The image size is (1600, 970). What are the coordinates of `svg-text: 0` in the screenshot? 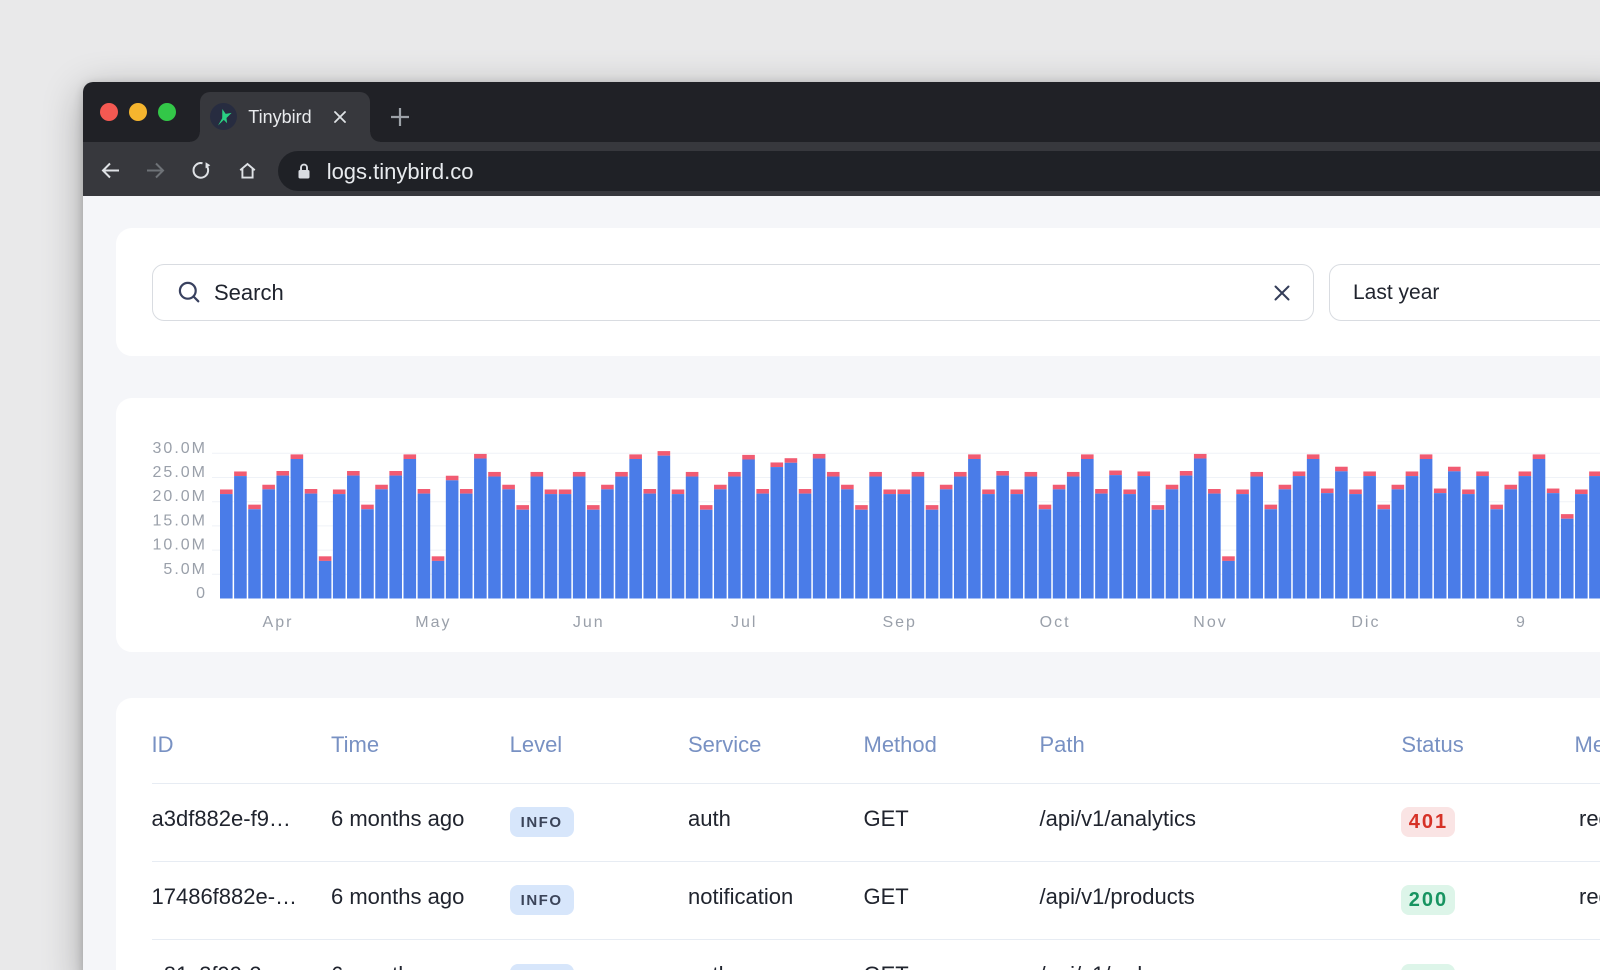 It's located at (201, 593).